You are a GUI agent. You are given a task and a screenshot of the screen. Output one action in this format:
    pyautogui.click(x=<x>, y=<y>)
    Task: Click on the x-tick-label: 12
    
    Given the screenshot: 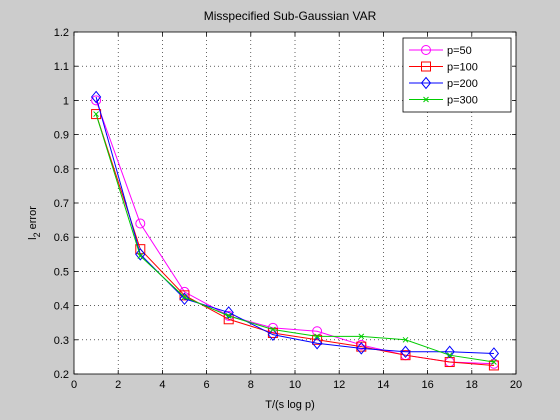 What is the action you would take?
    pyautogui.click(x=339, y=385)
    